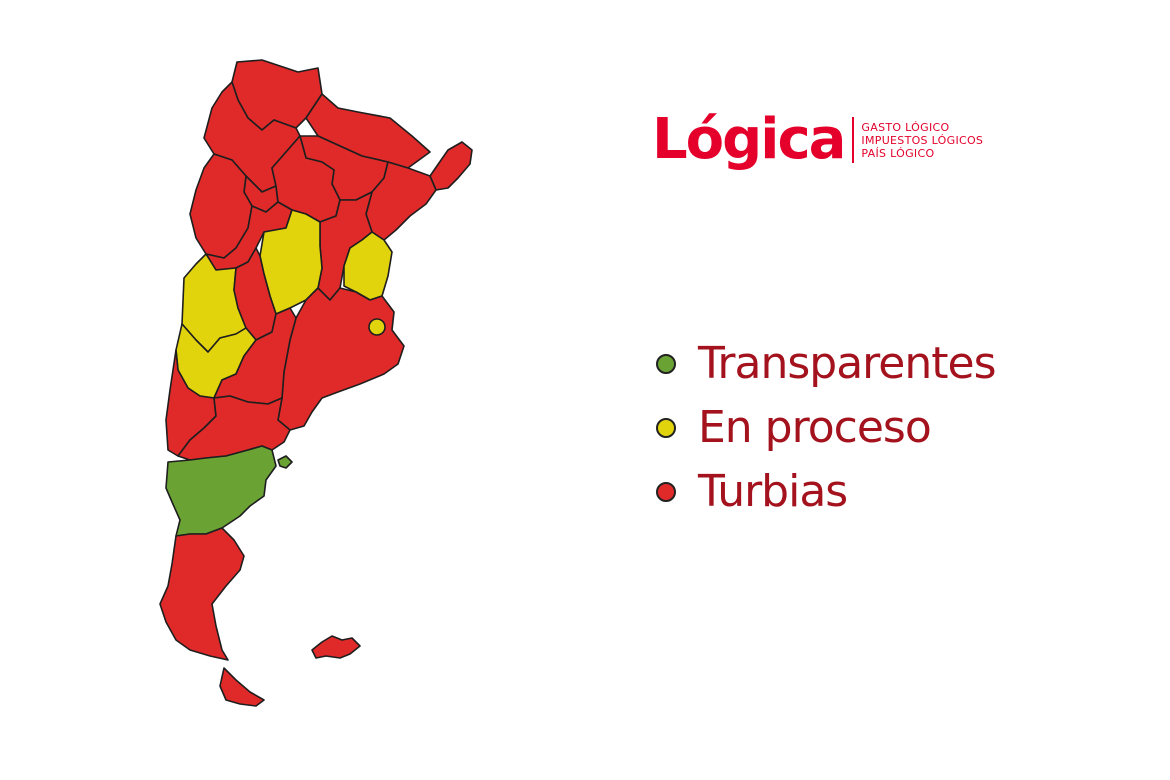 The height and width of the screenshot is (780, 1170). Describe the element at coordinates (898, 153) in the screenshot. I see `logo-tagline: PAÍS LÓGICO` at that location.